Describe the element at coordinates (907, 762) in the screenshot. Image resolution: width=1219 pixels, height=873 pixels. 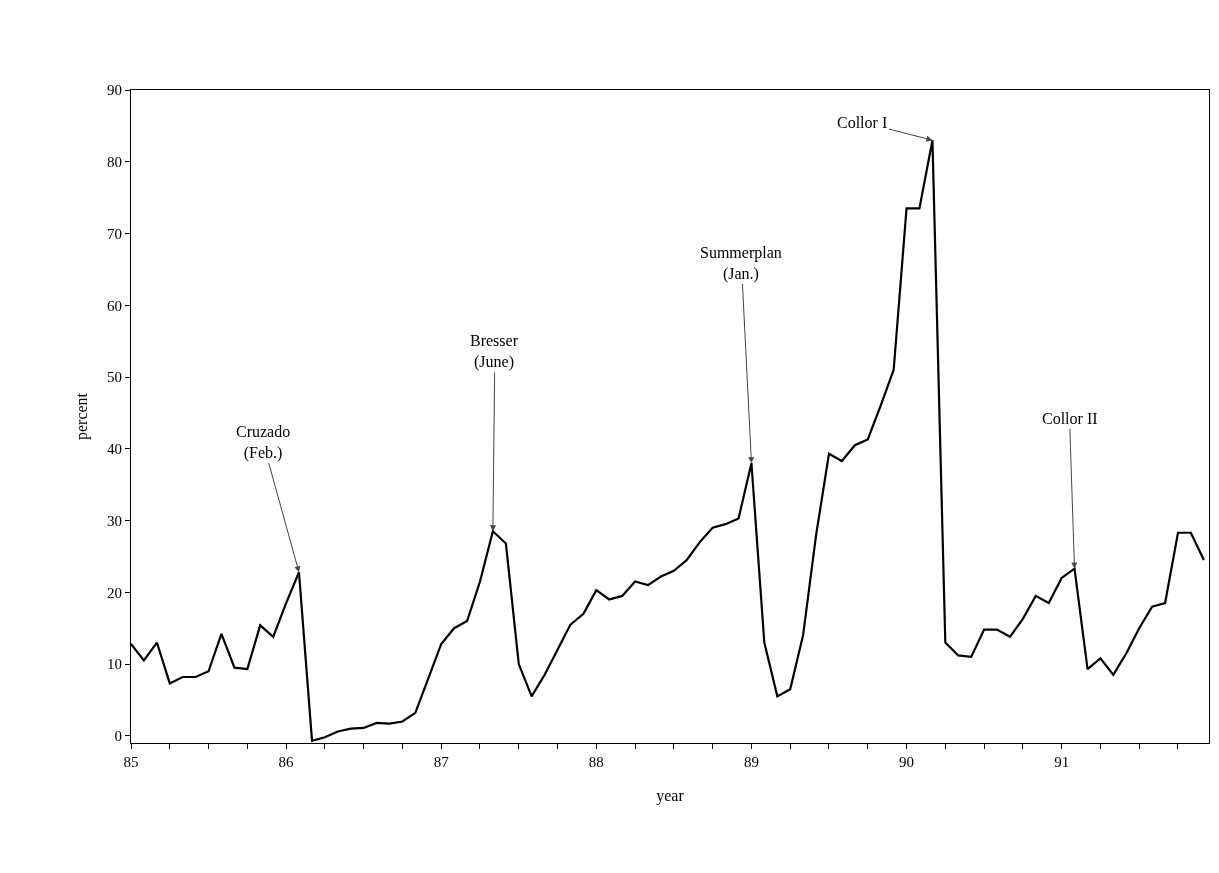
I see `x-tick-label: 90` at that location.